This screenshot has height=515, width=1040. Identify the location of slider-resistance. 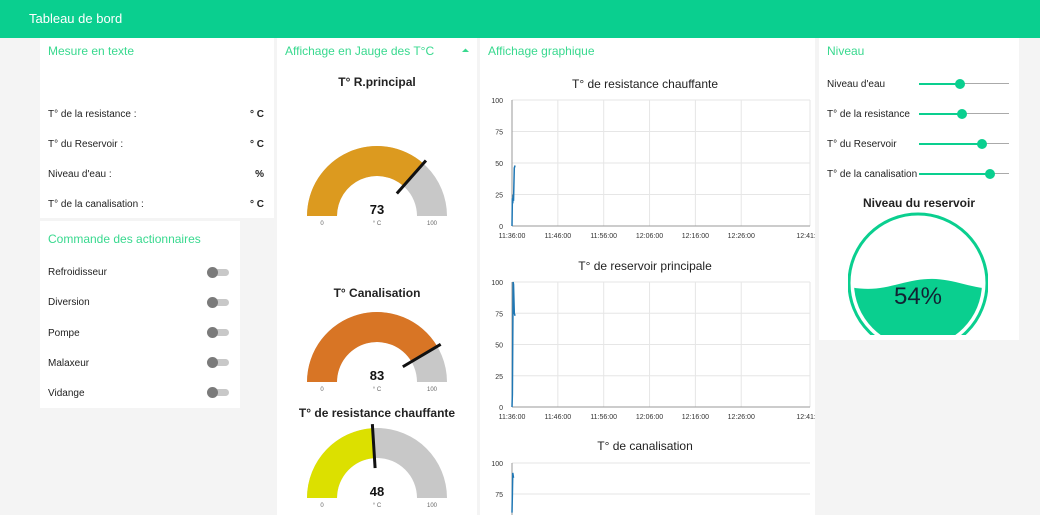
(964, 114).